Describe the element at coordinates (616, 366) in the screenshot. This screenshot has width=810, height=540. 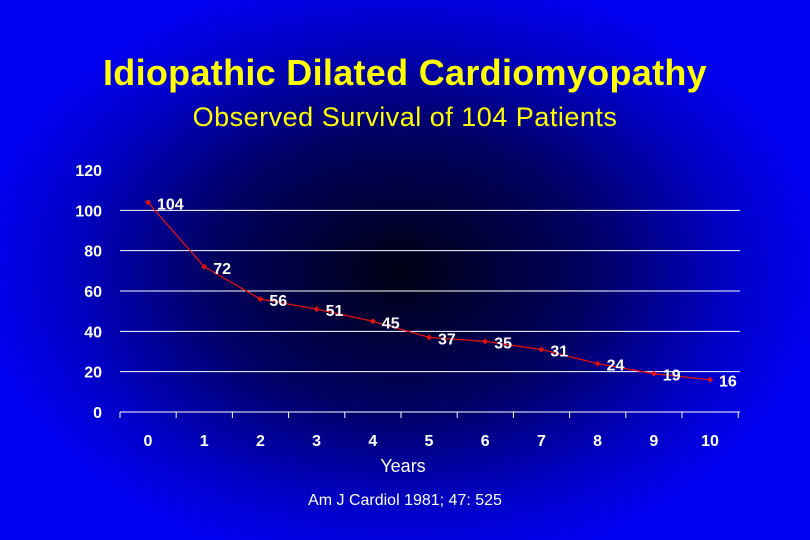
I see `data-label: 24` at that location.